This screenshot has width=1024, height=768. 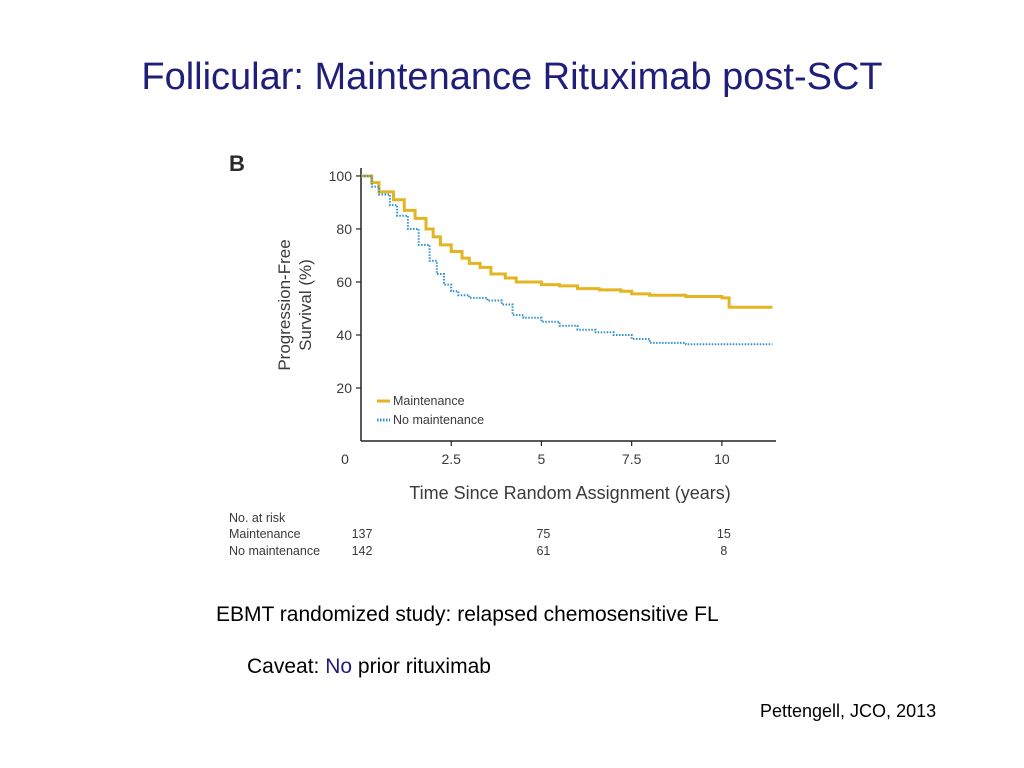 What do you see at coordinates (848, 711) in the screenshot?
I see `citation: Pettengell, JCO, 2013` at bounding box center [848, 711].